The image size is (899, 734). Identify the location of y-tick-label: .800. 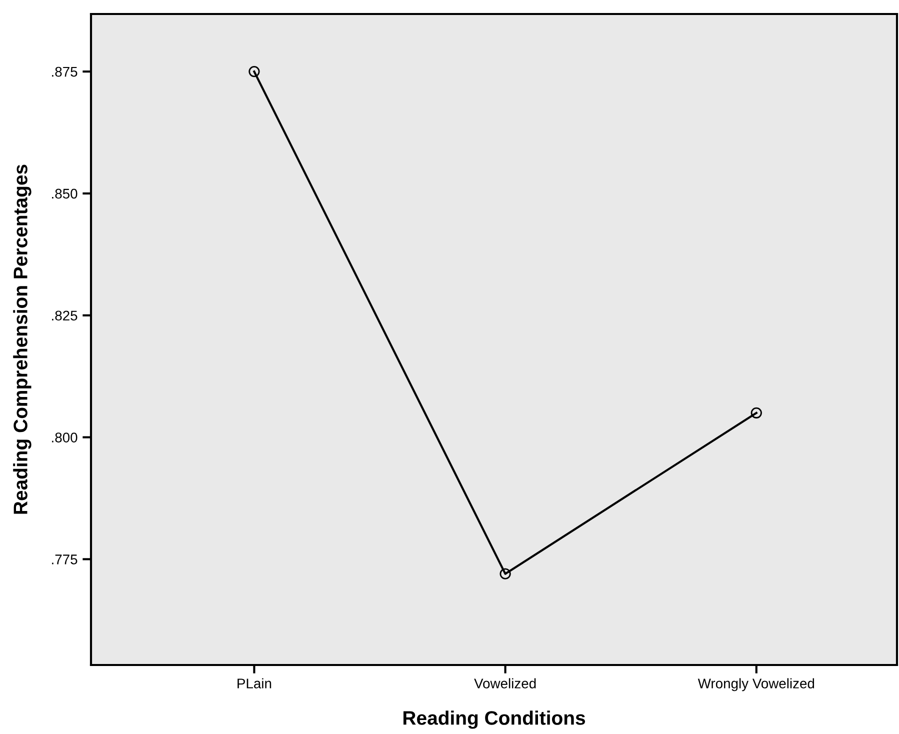
(65, 437).